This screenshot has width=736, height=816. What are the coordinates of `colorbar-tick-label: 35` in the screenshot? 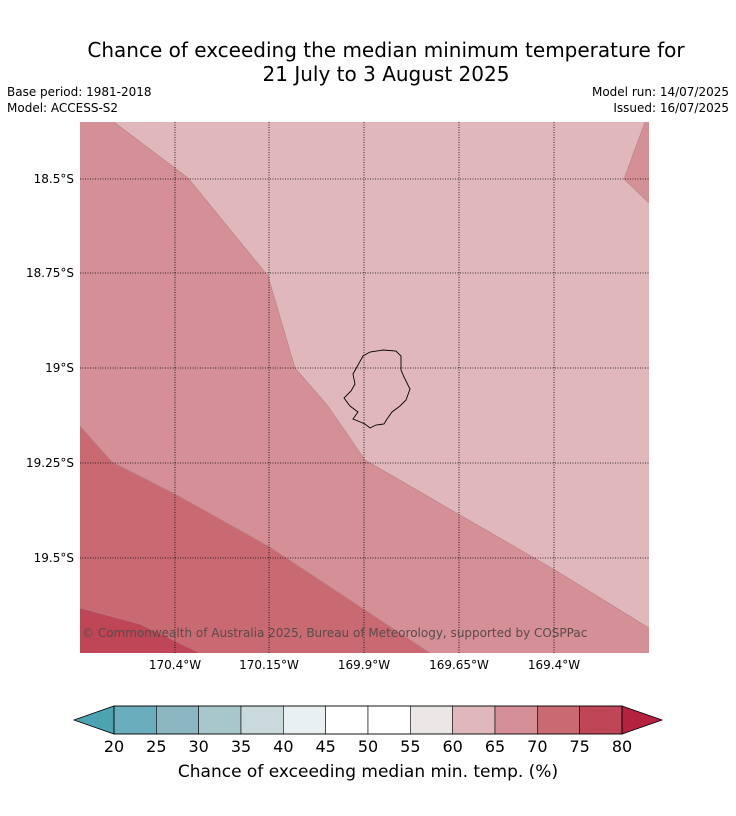 It's located at (241, 746).